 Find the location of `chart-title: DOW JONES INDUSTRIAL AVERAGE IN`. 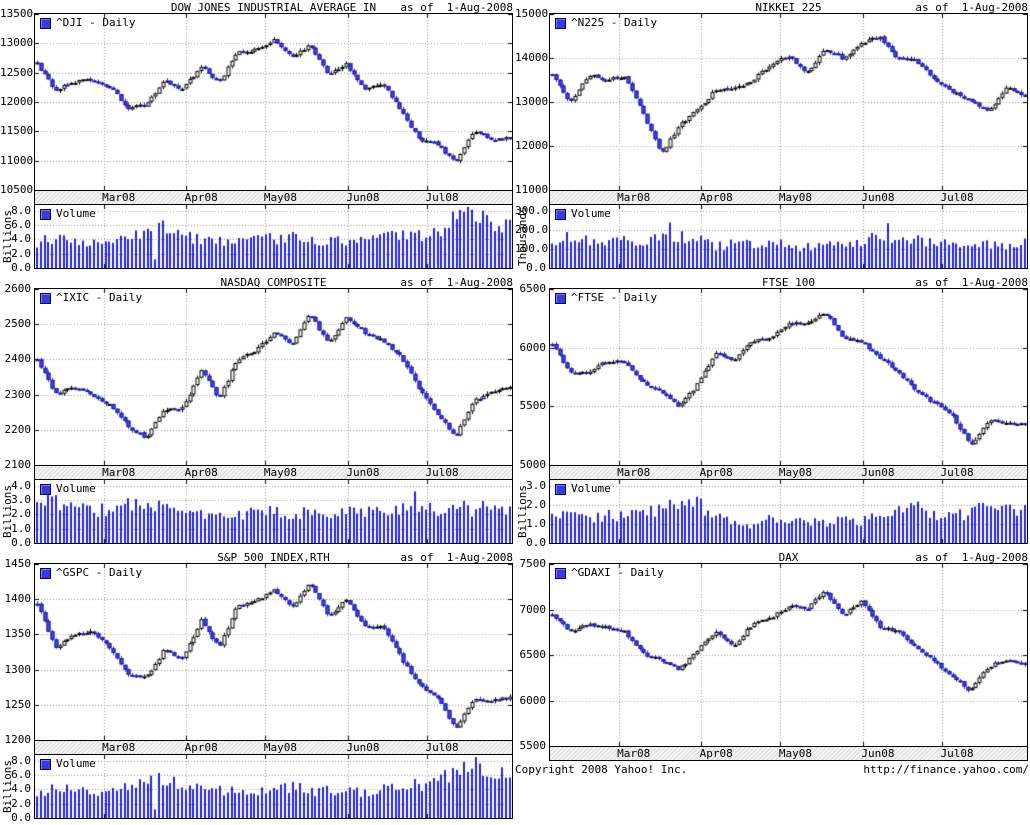

chart-title: DOW JONES INDUSTRIAL AVERAGE IN is located at coordinates (273, 7).